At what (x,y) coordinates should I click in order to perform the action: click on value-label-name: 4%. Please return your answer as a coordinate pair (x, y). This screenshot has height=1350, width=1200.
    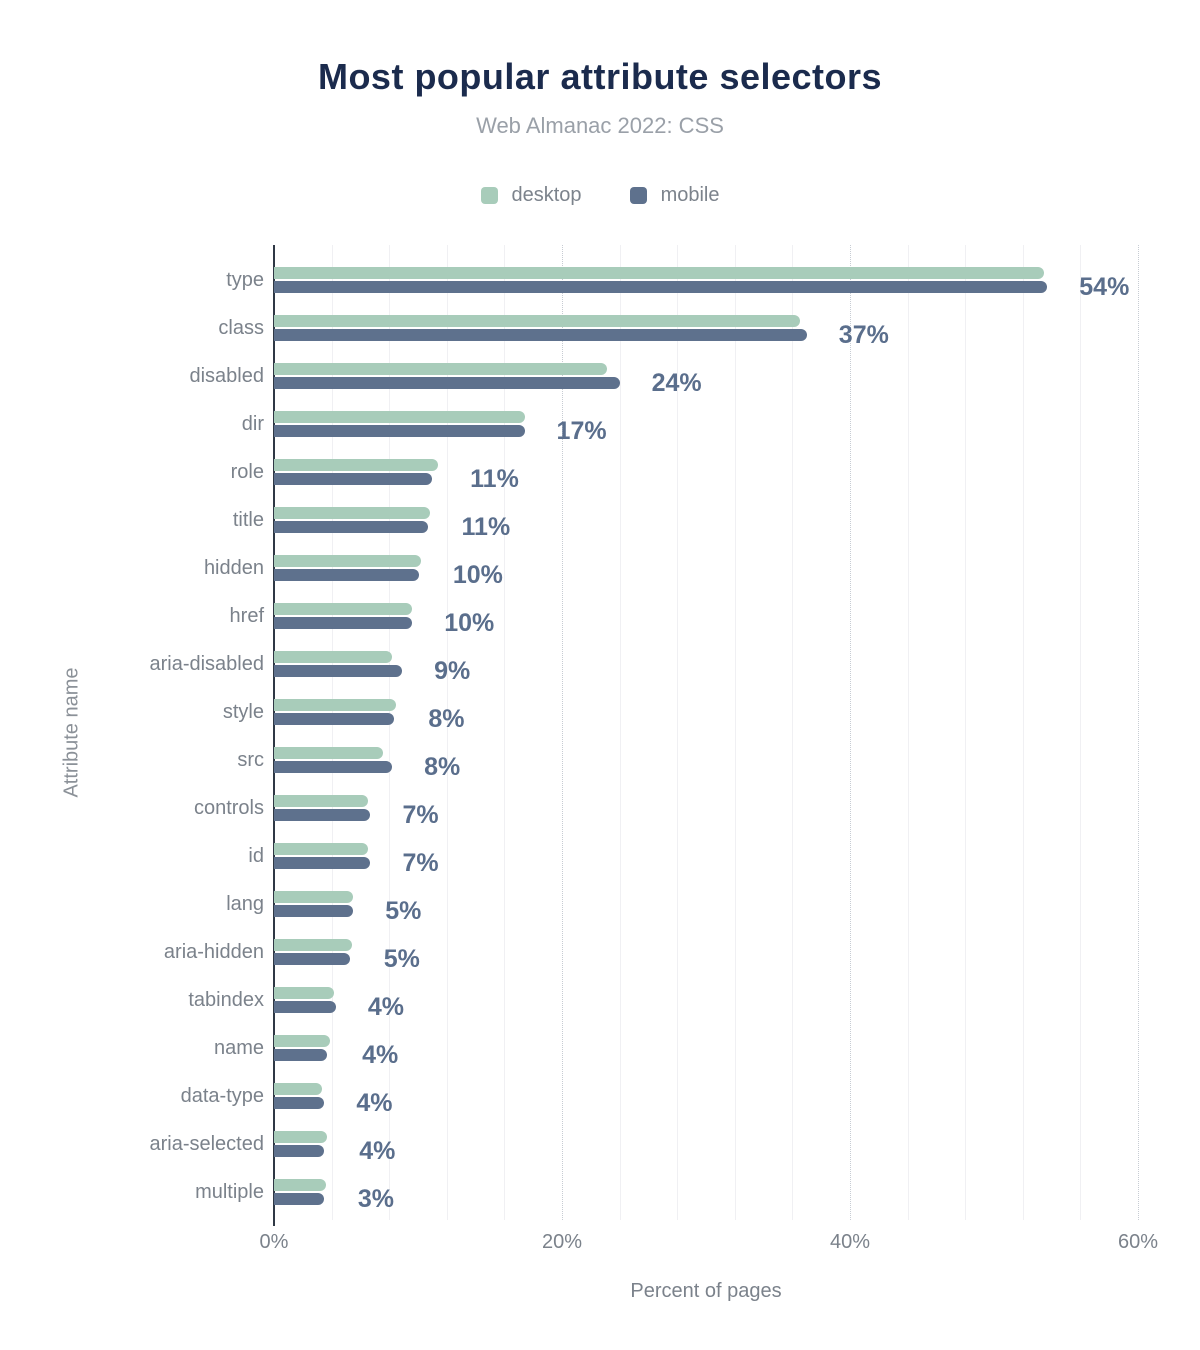
    Looking at the image, I should click on (380, 1055).